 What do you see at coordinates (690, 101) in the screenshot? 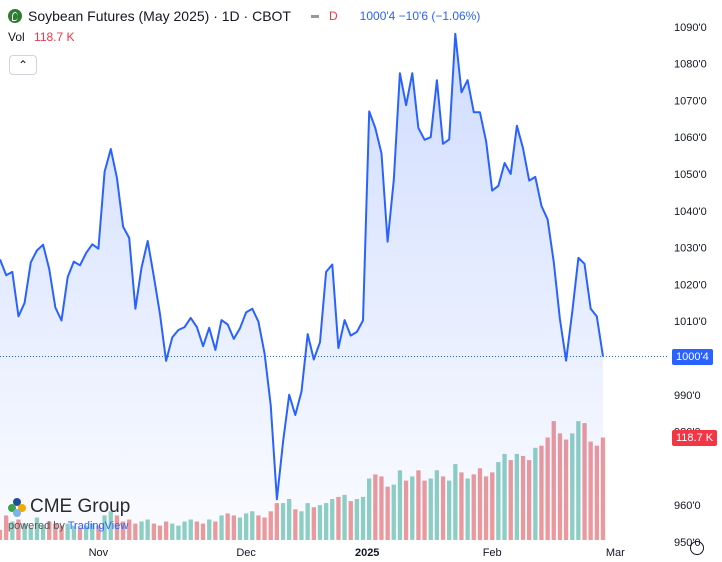
I see `y-tick-label: 1070'0` at bounding box center [690, 101].